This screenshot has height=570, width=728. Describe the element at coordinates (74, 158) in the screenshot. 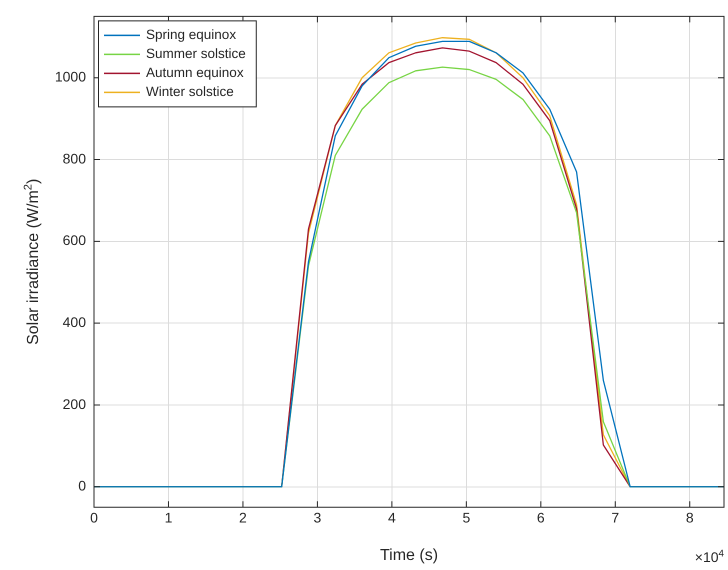

I see `y-tick-label: 800` at that location.